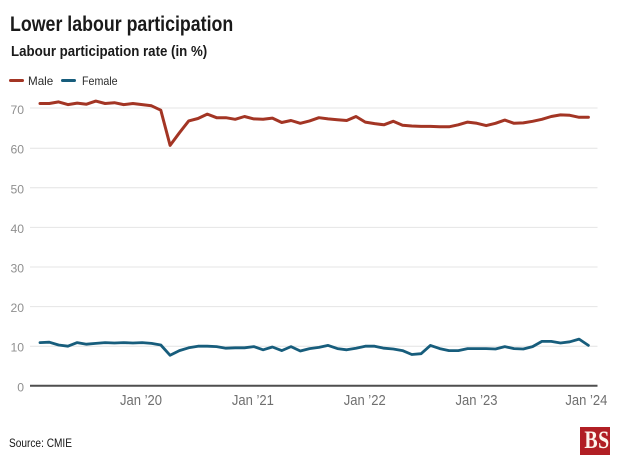  What do you see at coordinates (477, 401) in the screenshot?
I see `svg-text: Jan ’23` at bounding box center [477, 401].